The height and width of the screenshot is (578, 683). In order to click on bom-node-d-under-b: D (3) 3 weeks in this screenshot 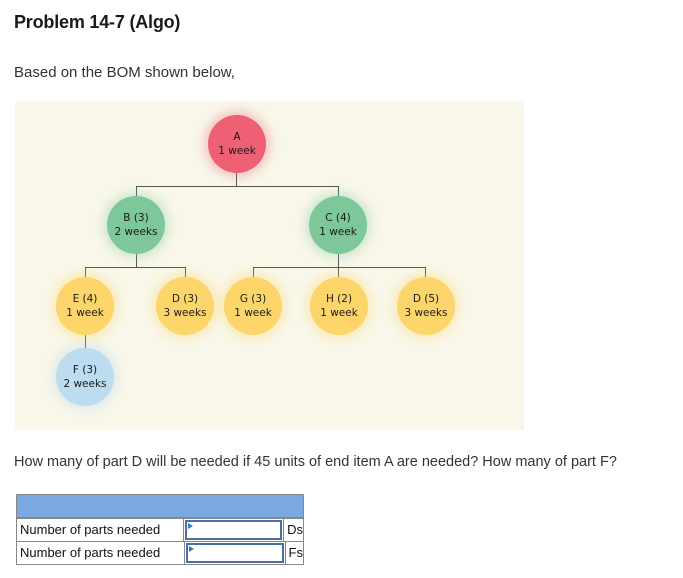, I will do `click(185, 306)`.